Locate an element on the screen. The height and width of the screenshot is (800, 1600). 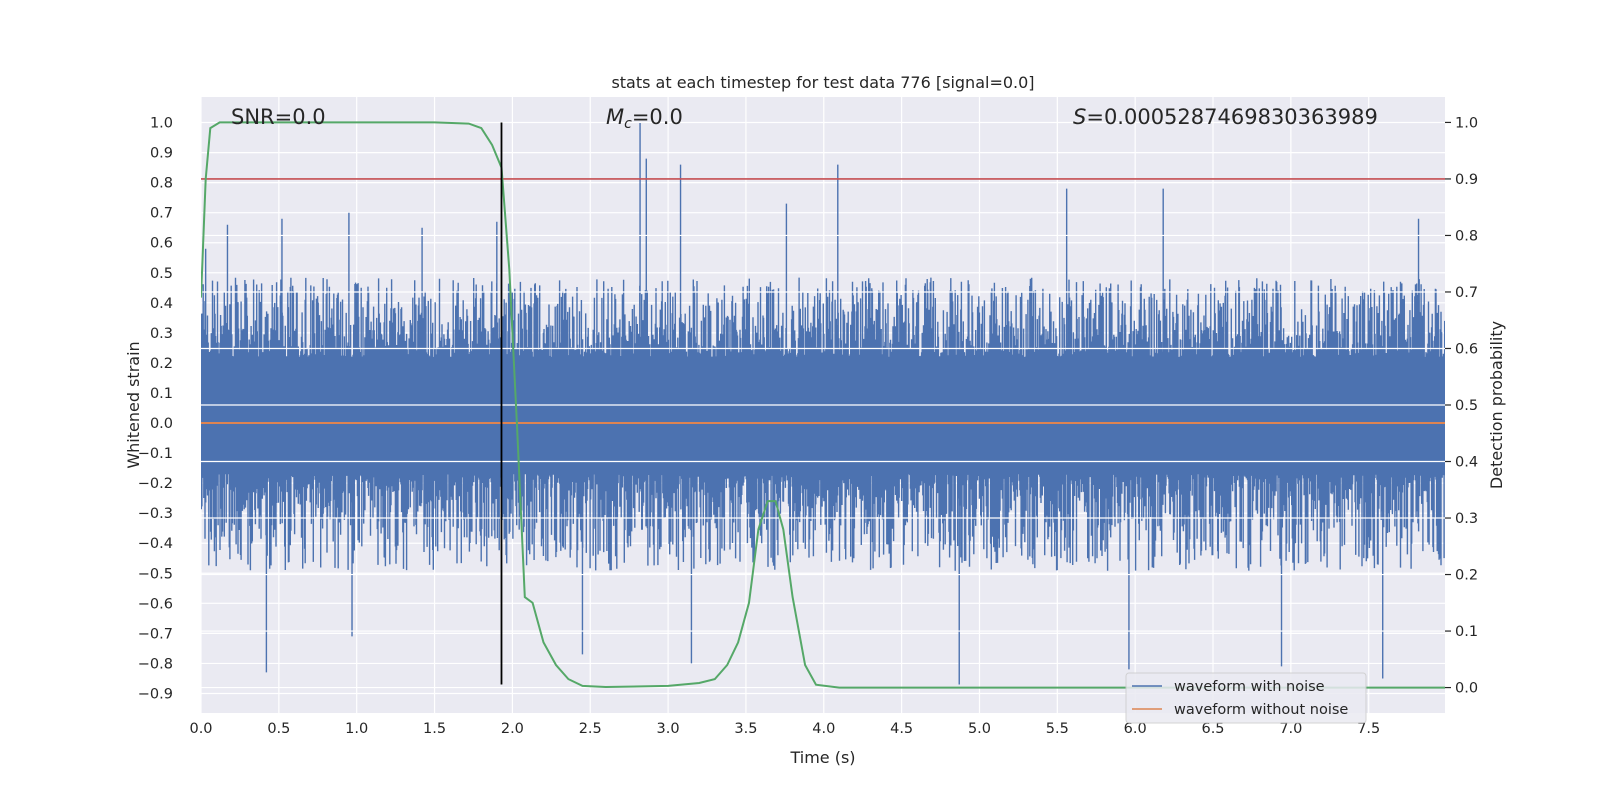
left-y-tick-label: −0.5 is located at coordinates (155, 574).